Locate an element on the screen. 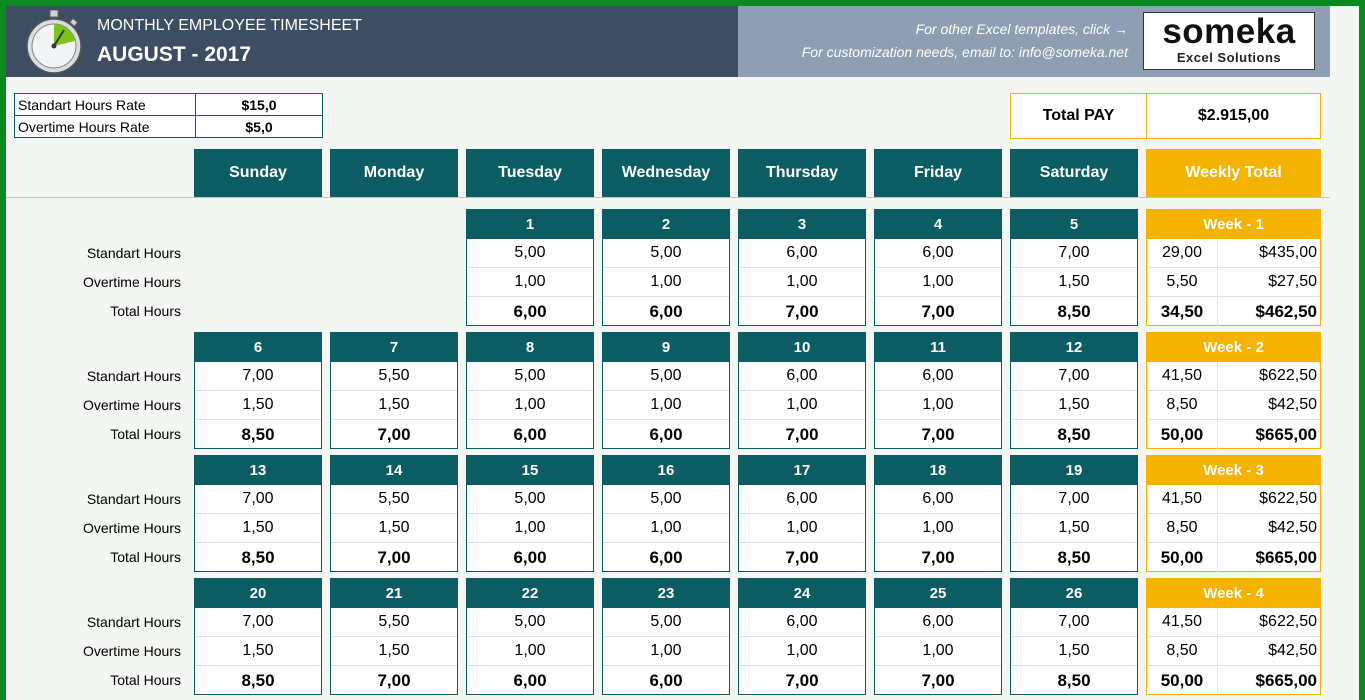 The height and width of the screenshot is (700, 1365). stopwatch-icon is located at coordinates (54, 42).